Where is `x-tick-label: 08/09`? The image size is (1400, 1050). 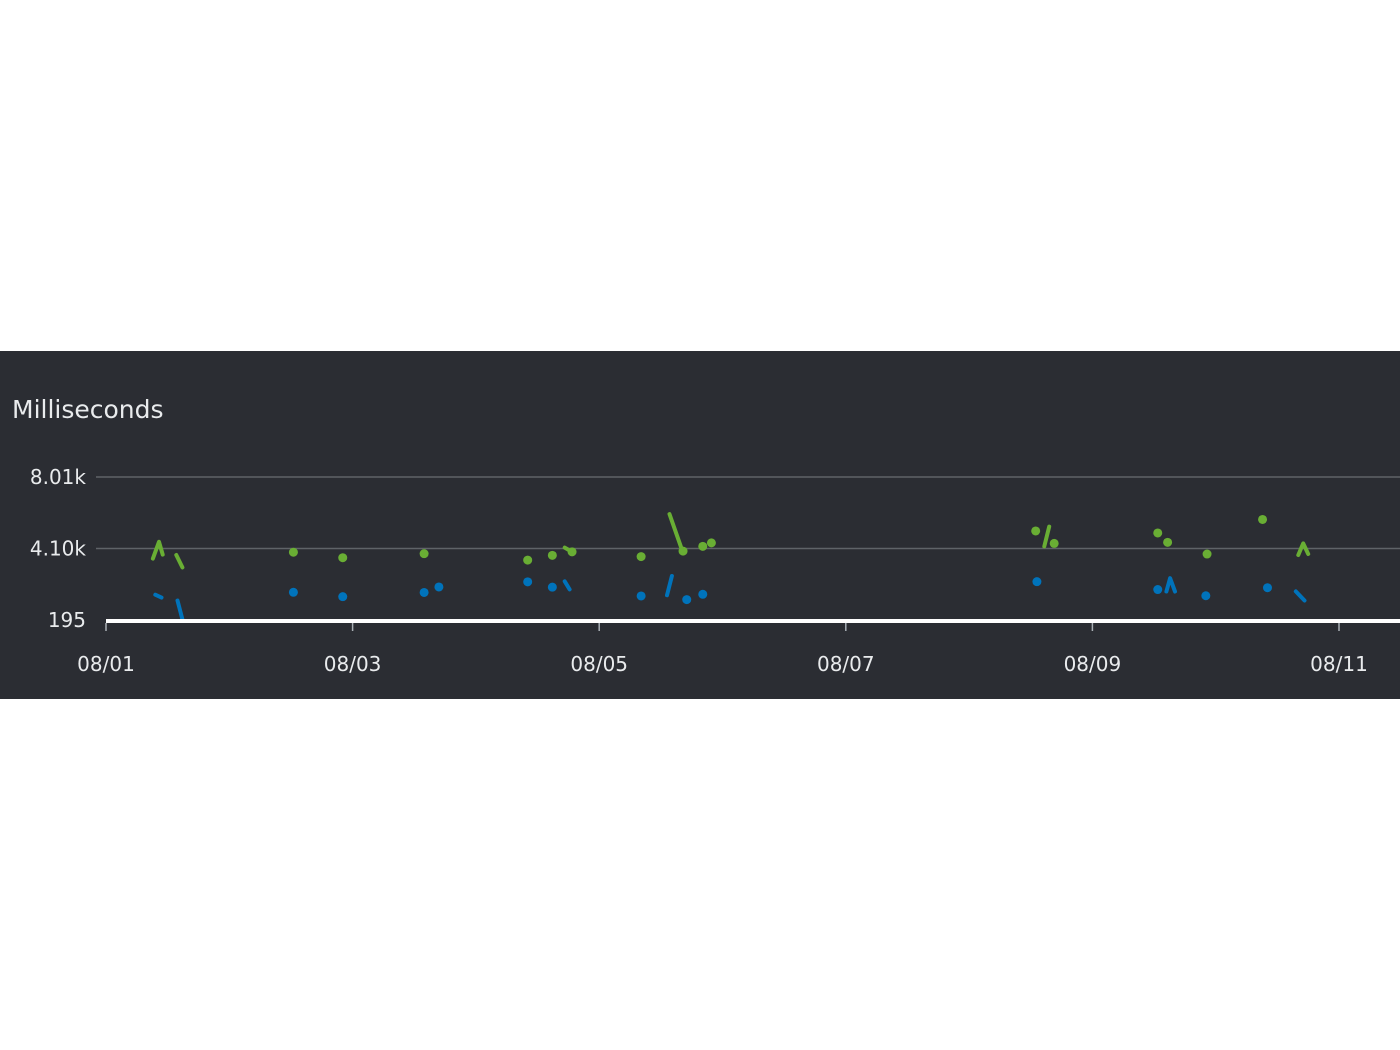 x-tick-label: 08/09 is located at coordinates (1093, 664).